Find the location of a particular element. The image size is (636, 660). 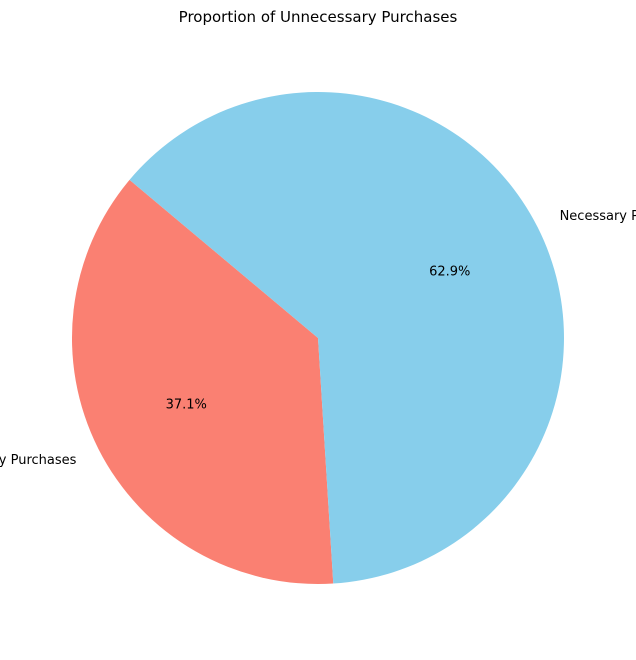

slice-label-unnecessary-purchases: Unnecessary Purchases is located at coordinates (38, 460).